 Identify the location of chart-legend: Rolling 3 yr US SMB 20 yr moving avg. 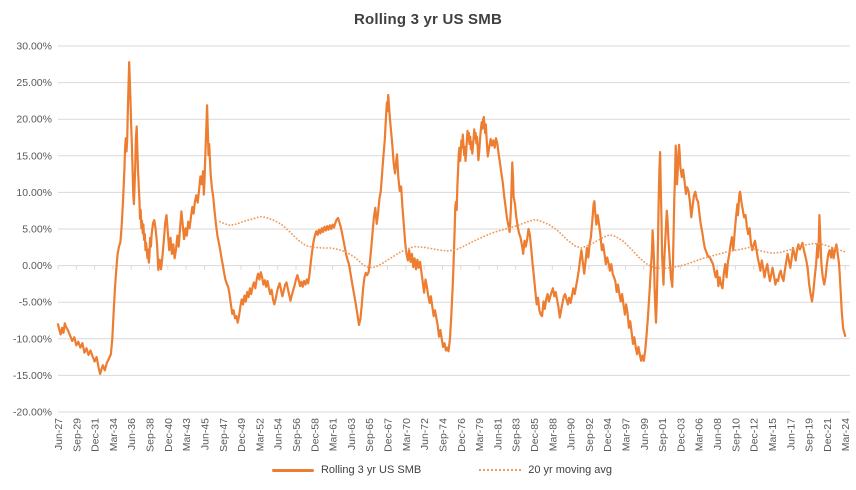
(435, 470).